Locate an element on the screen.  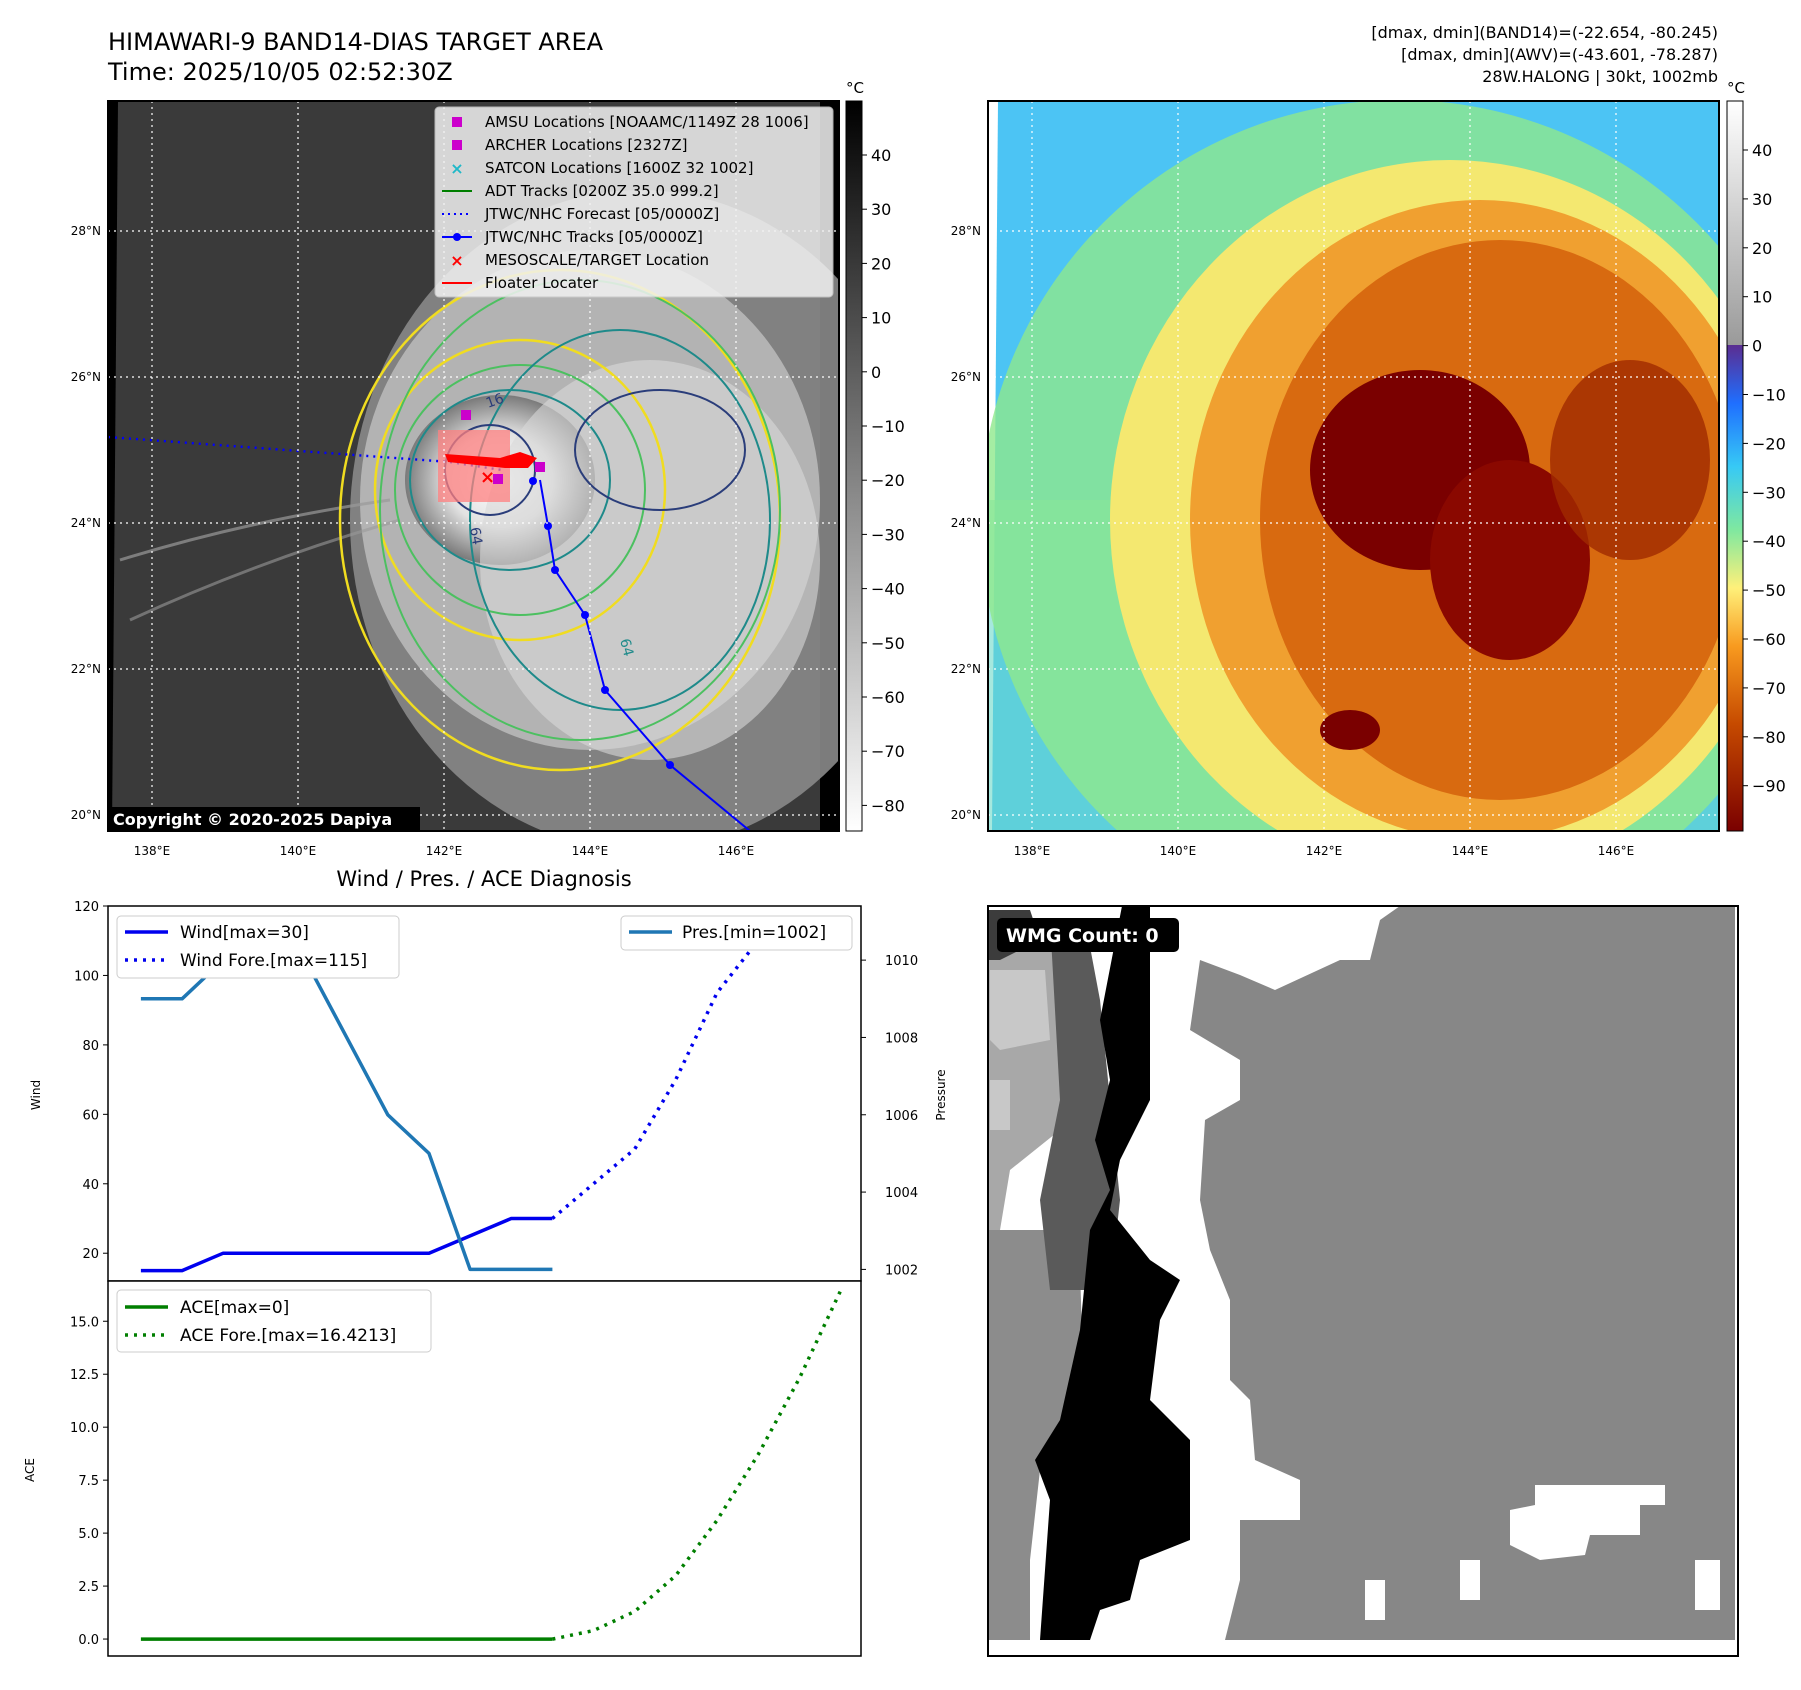
wind-tick-label: 40 is located at coordinates (90, 1185).